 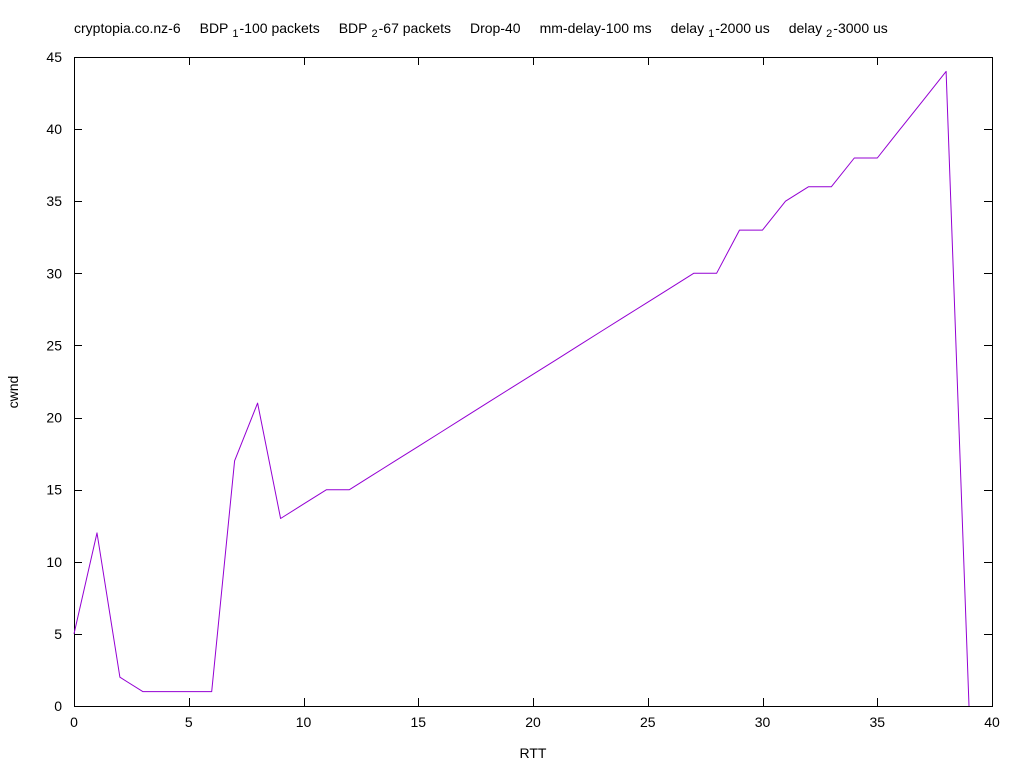 What do you see at coordinates (992, 722) in the screenshot?
I see `x-tick-label: 40` at bounding box center [992, 722].